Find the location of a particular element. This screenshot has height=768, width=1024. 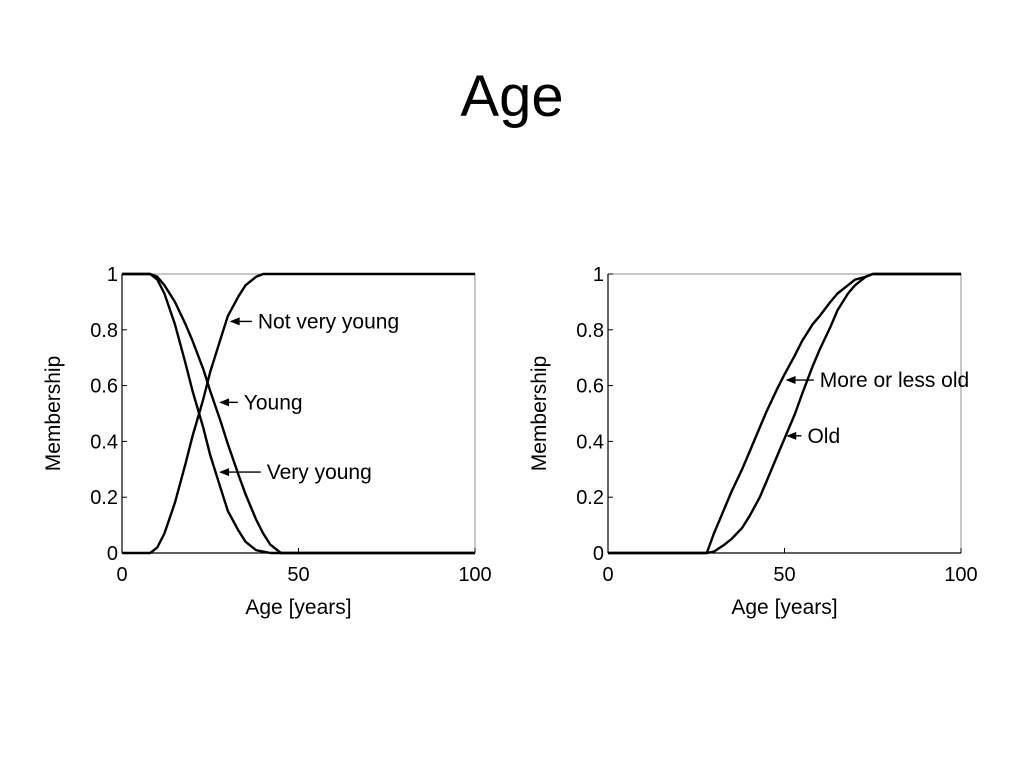

right-y-tick-label: 0.4 is located at coordinates (590, 442).